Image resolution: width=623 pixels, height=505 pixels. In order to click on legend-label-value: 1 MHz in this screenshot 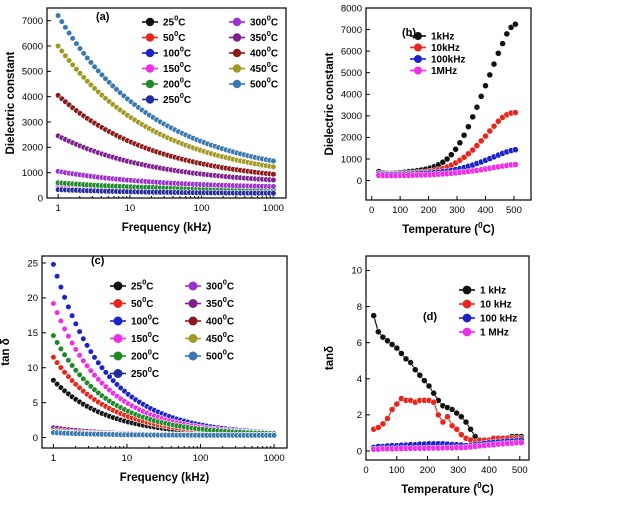, I will do `click(494, 333)`.